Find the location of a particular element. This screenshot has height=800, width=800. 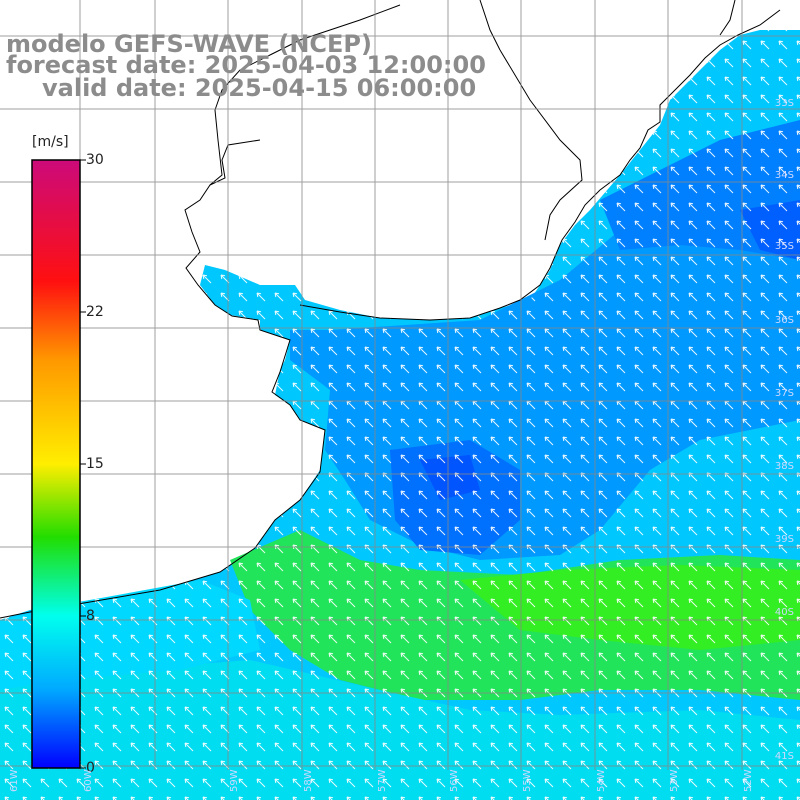

lon-label-52w: 52W is located at coordinates (748, 780).